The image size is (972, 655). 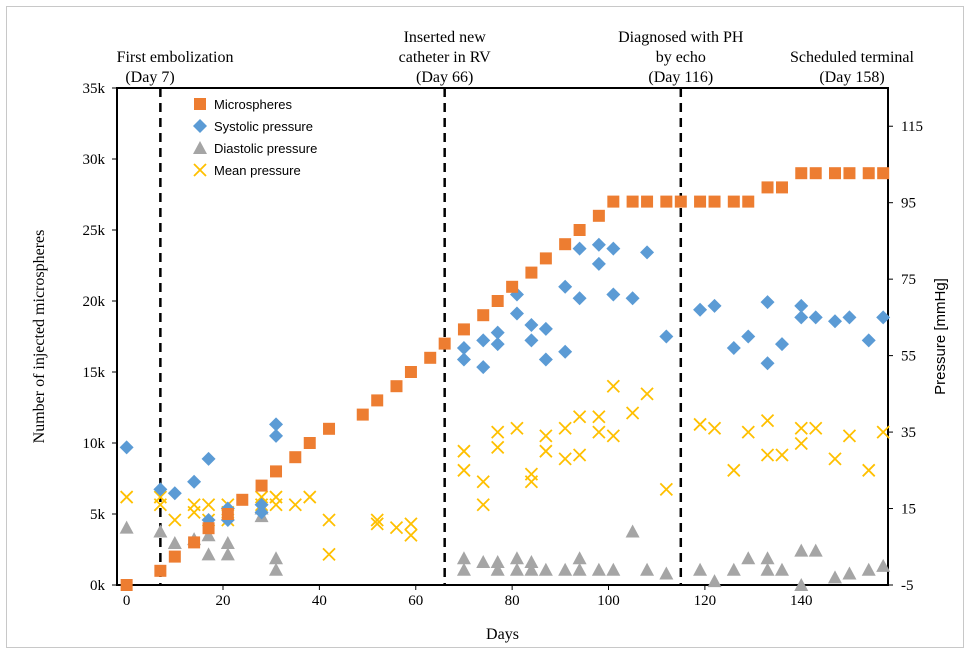 What do you see at coordinates (319, 601) in the screenshot?
I see `x-tick-label: 40` at bounding box center [319, 601].